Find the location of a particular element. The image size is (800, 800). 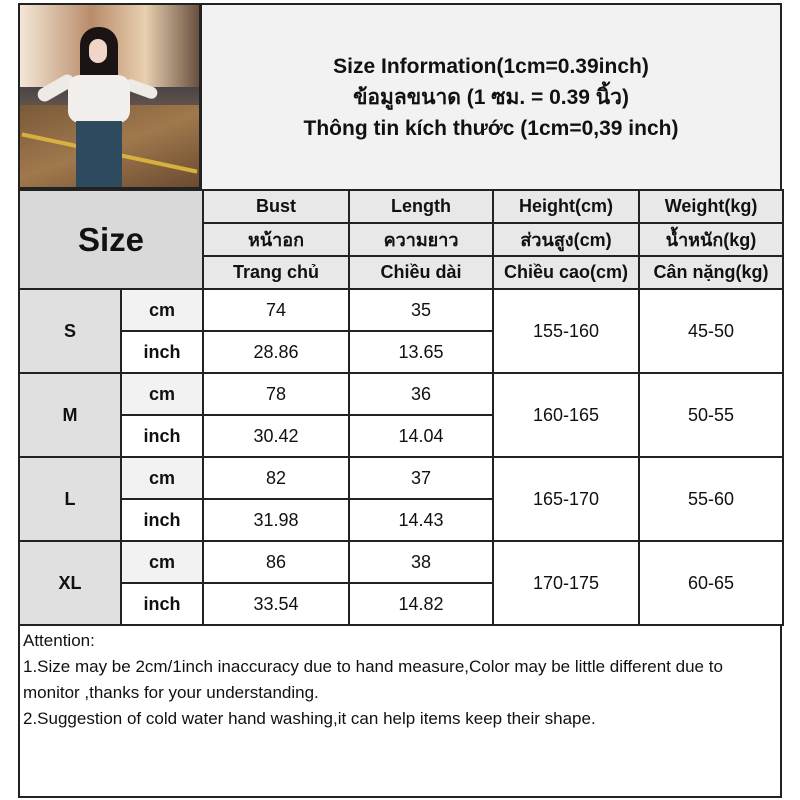

notes-heading: Attention: is located at coordinates (59, 640).